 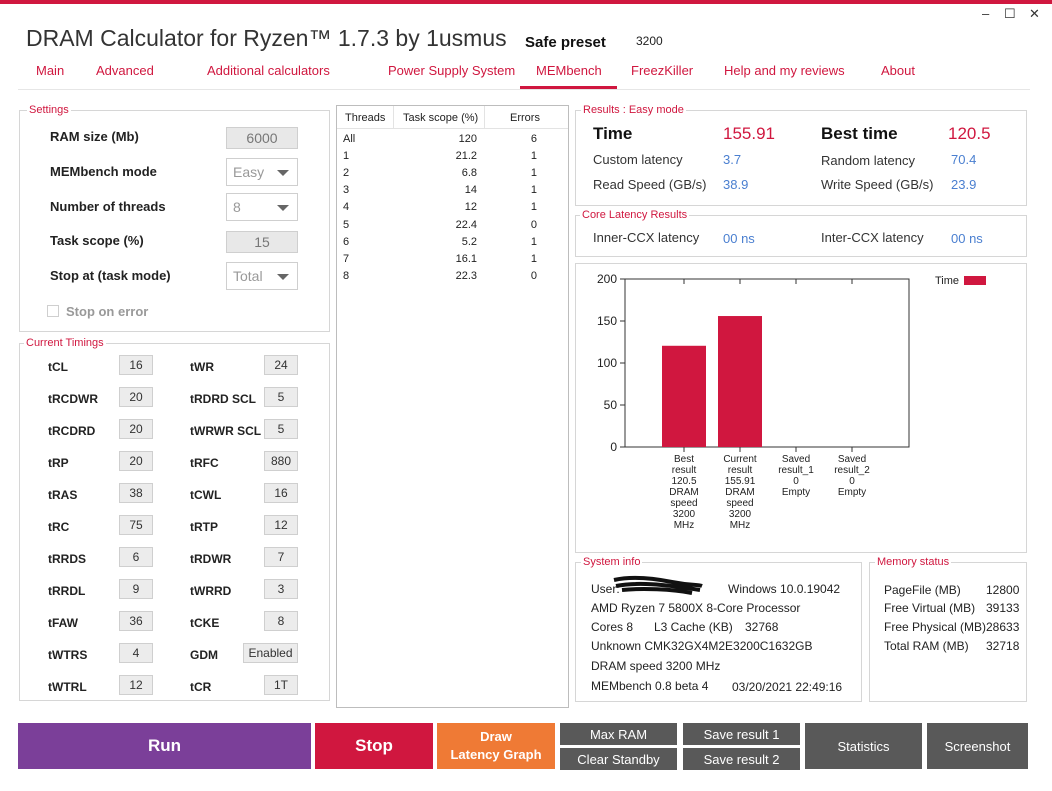 What do you see at coordinates (612, 562) in the screenshot?
I see `system-info-title: System info` at bounding box center [612, 562].